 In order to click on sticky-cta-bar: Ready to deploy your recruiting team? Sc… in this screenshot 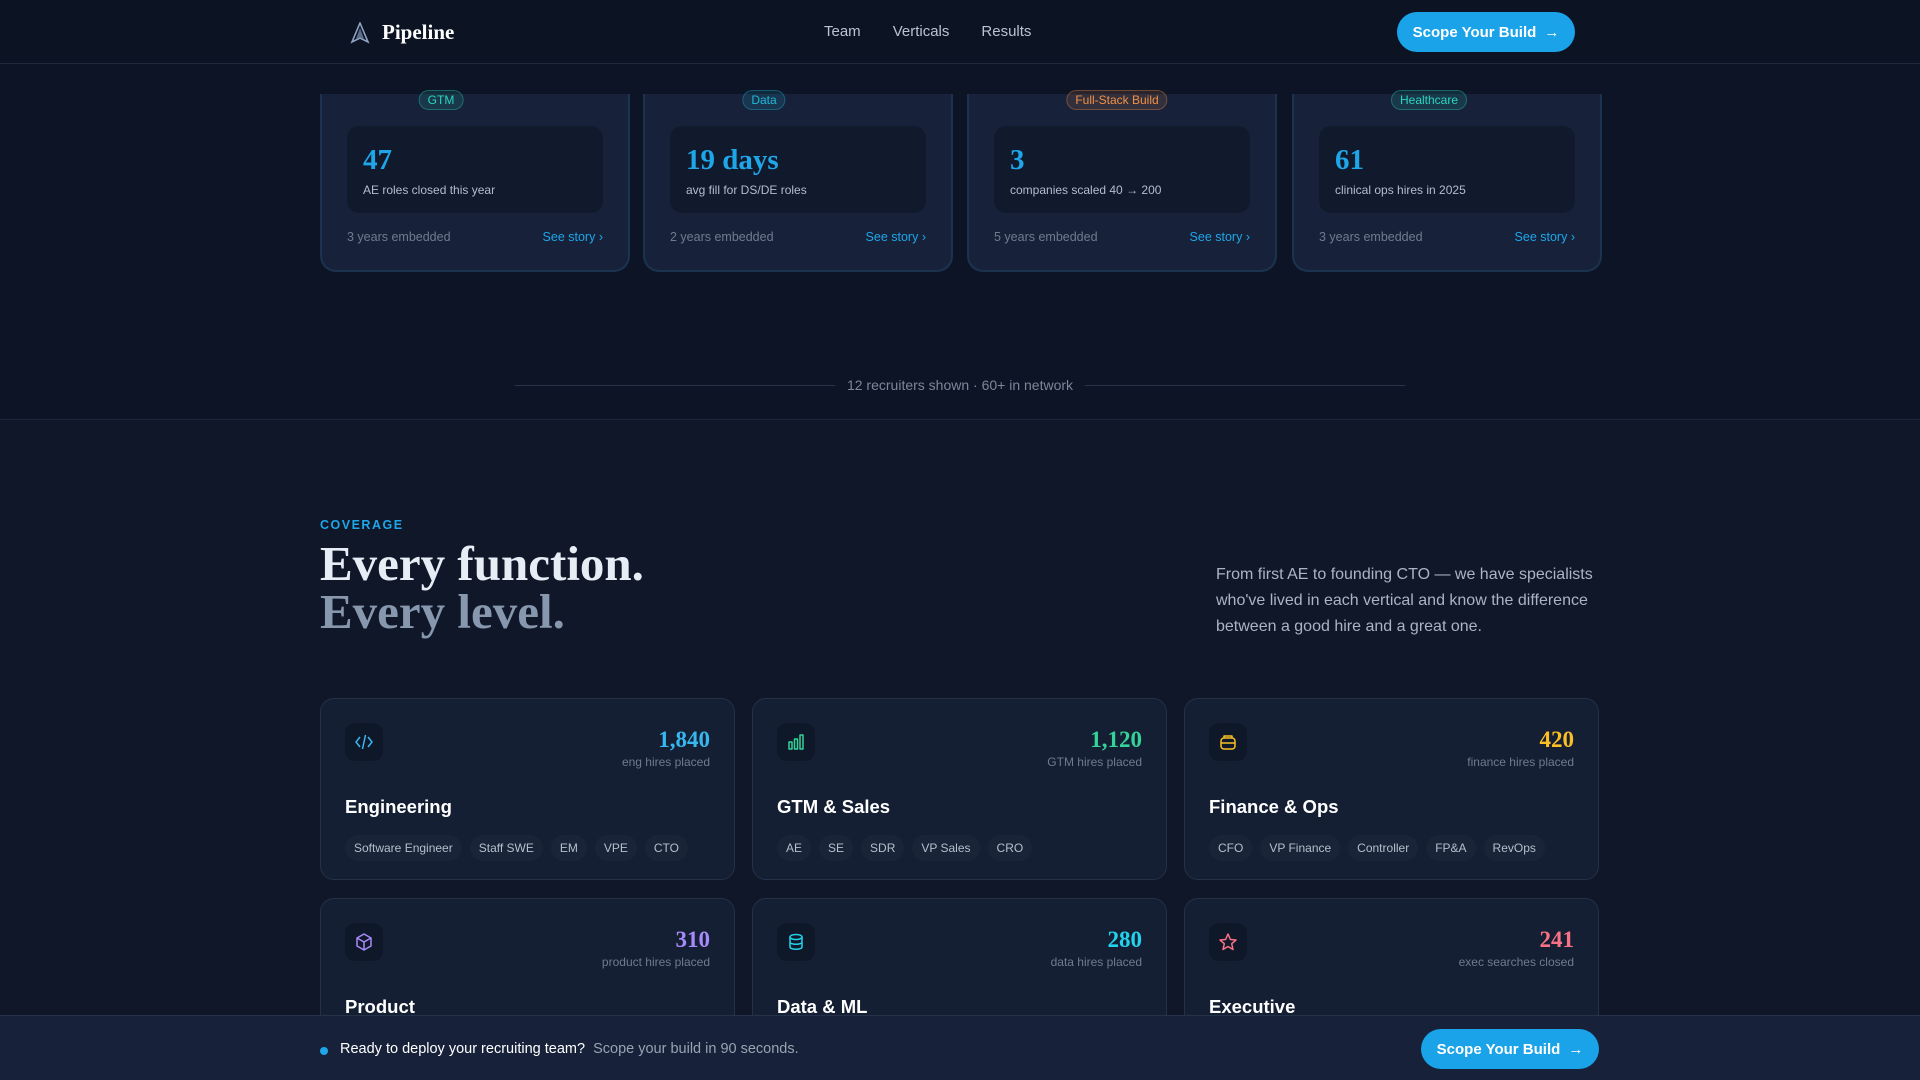, I will do `click(960, 1047)`.